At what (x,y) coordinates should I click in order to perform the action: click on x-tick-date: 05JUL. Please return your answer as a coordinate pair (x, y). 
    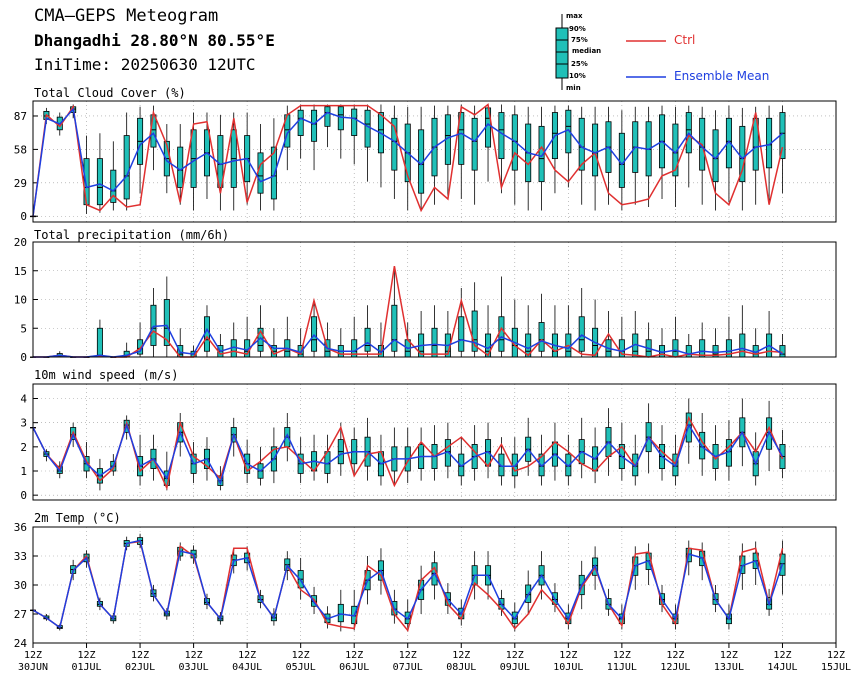
    Looking at the image, I should click on (301, 667).